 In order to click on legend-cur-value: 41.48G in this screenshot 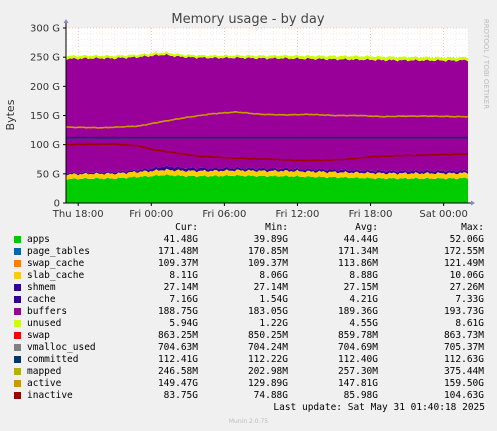, I will do `click(180, 239)`.